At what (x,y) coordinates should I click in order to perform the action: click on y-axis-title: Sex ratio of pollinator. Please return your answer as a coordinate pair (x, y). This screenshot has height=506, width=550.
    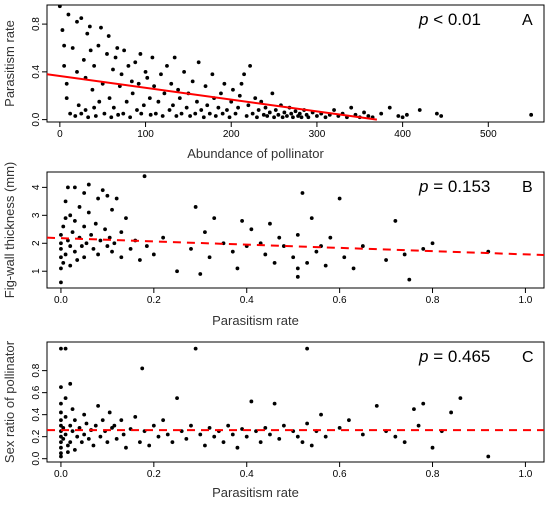
    Looking at the image, I should click on (9, 401).